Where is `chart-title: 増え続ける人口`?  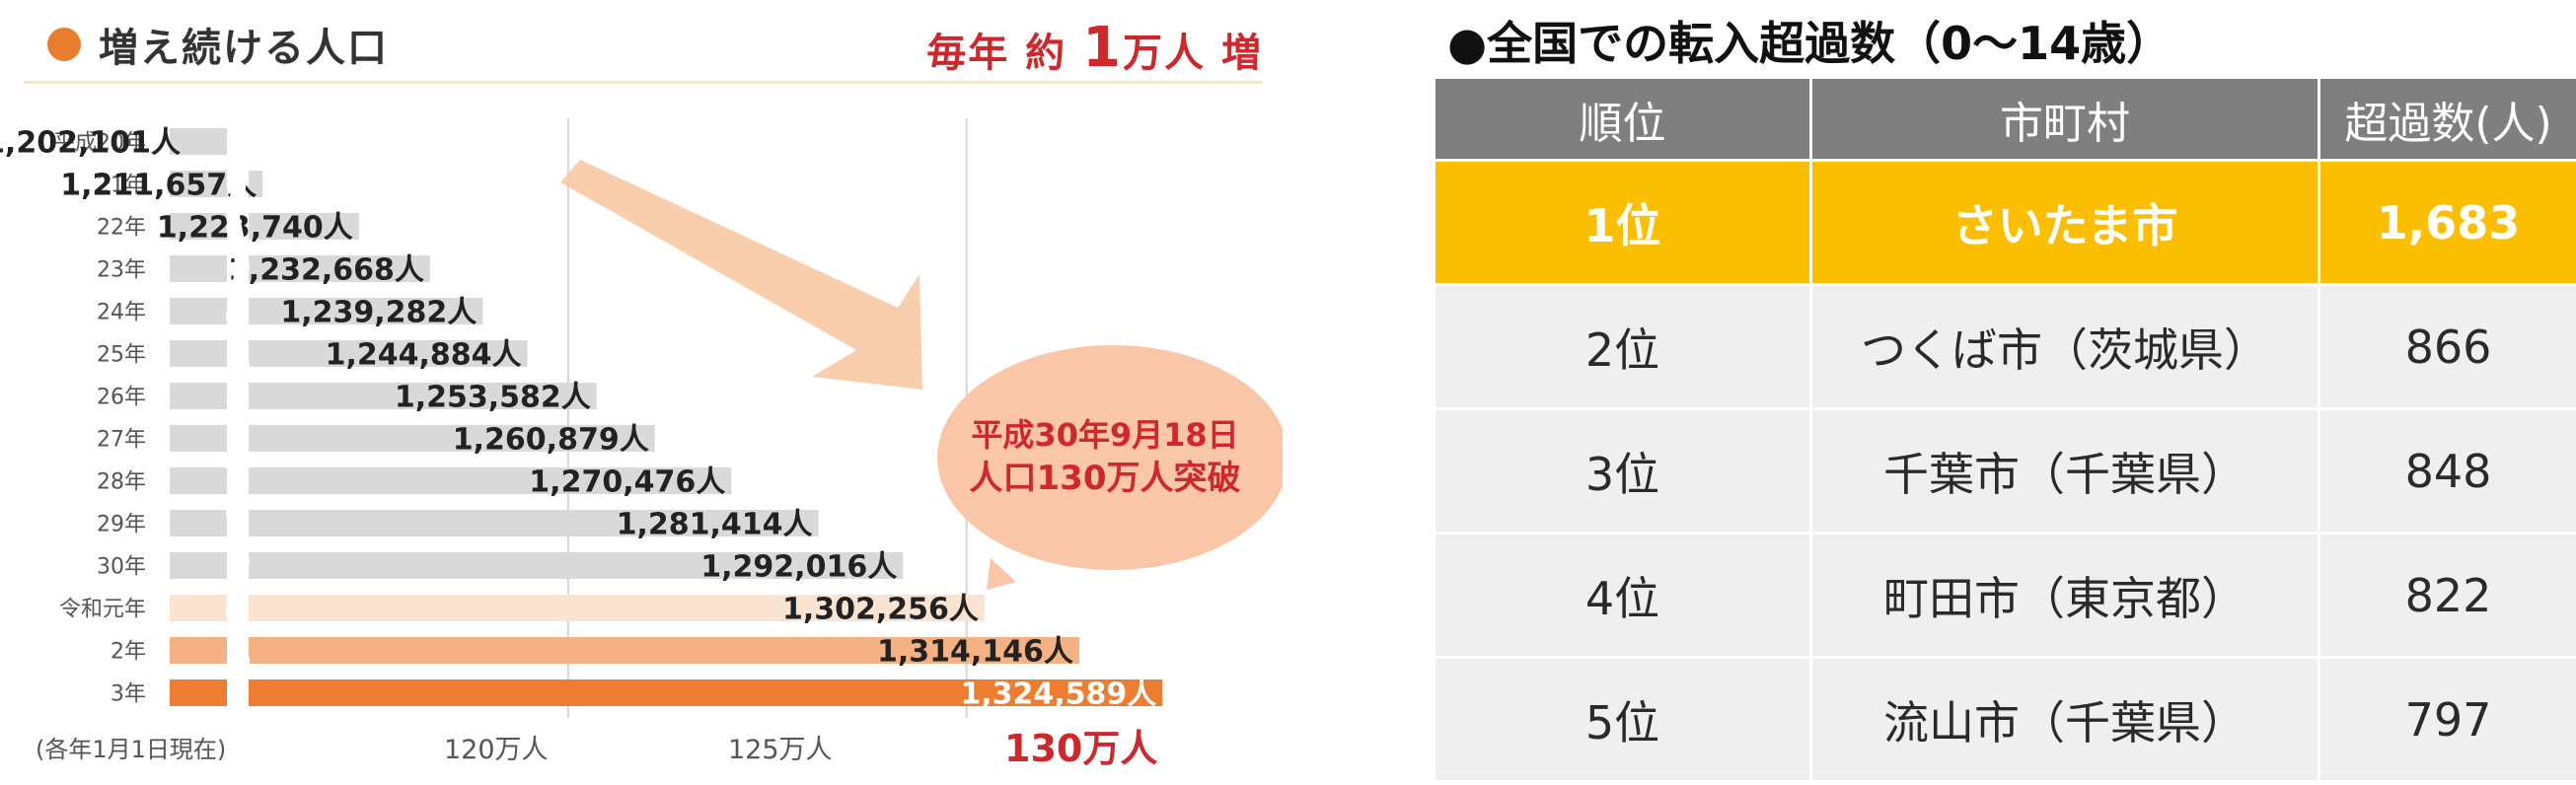
chart-title: 増え続ける人口 is located at coordinates (218, 44).